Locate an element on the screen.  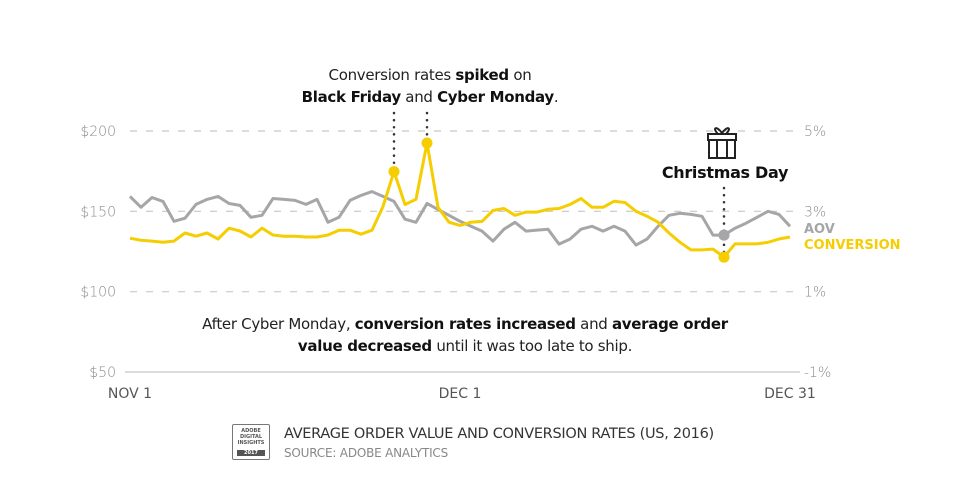
legend-aov: AOV is located at coordinates (819, 229).